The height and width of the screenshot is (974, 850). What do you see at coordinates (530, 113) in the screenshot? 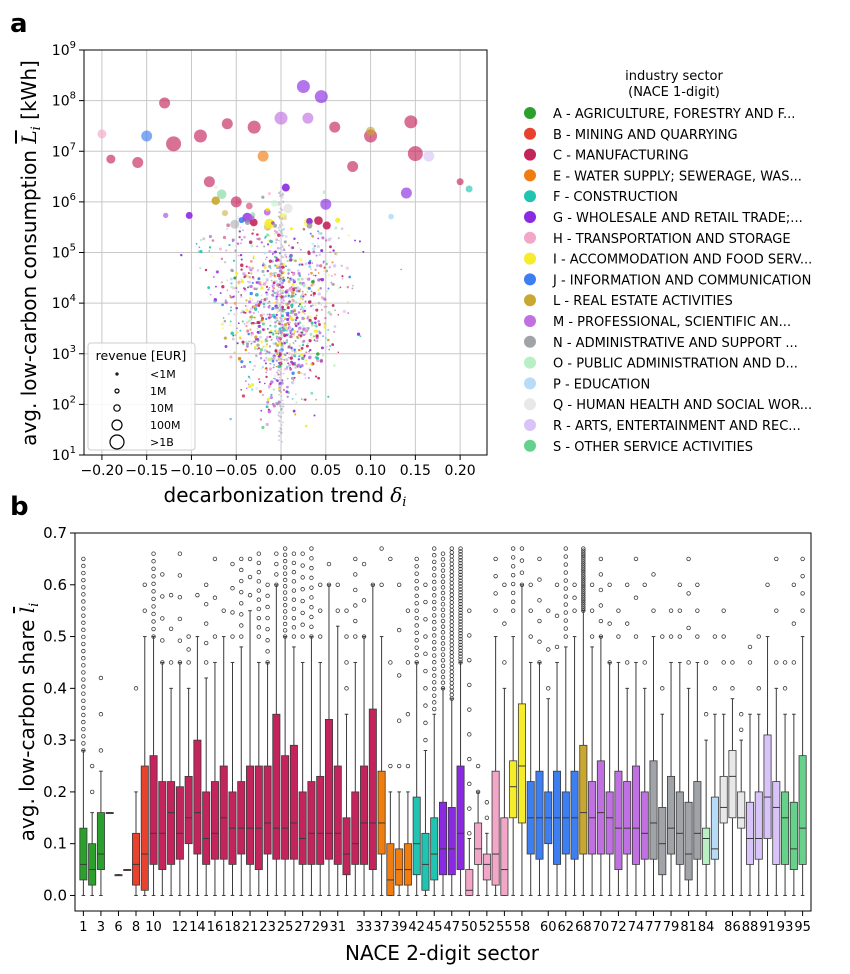
I see `color-legend-marker` at bounding box center [530, 113].